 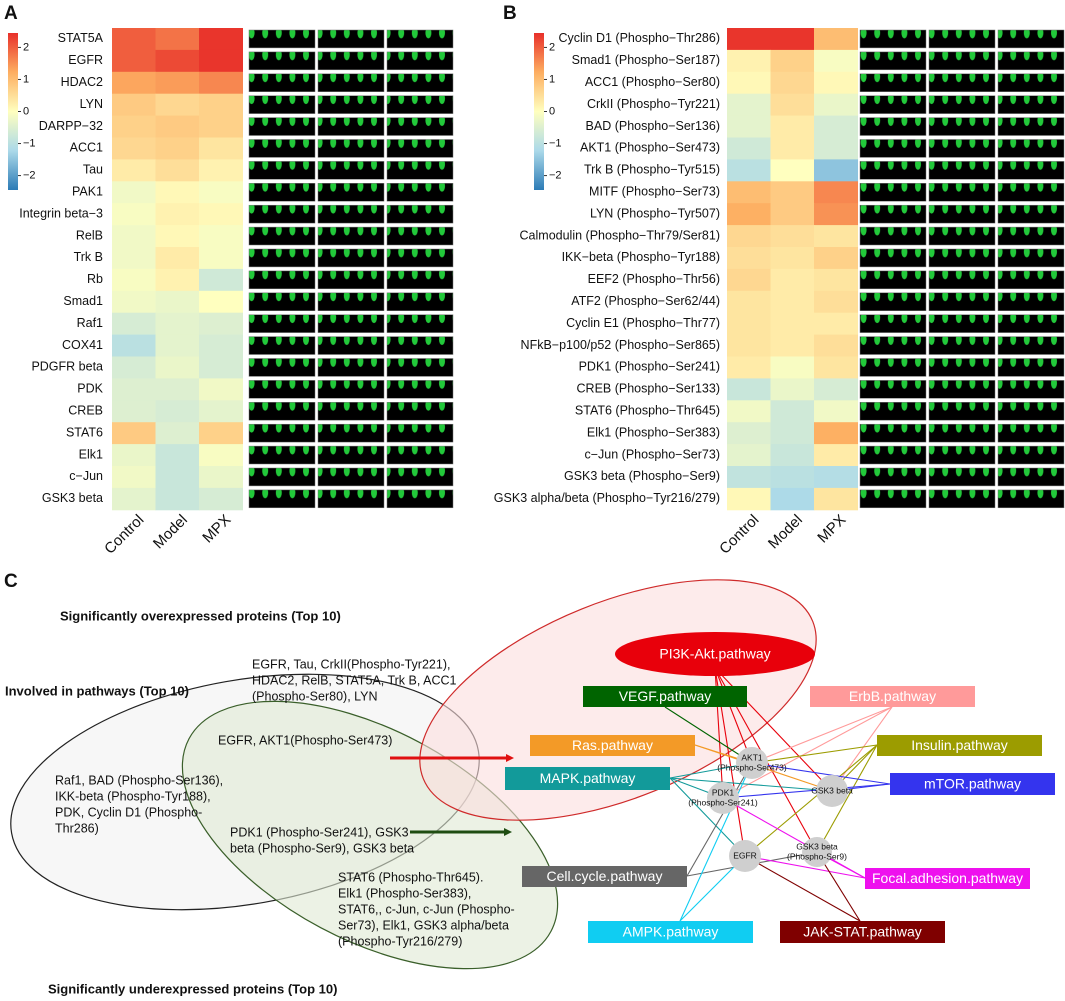 I want to click on pathway-label: ErbB.pathway, so click(x=892, y=696).